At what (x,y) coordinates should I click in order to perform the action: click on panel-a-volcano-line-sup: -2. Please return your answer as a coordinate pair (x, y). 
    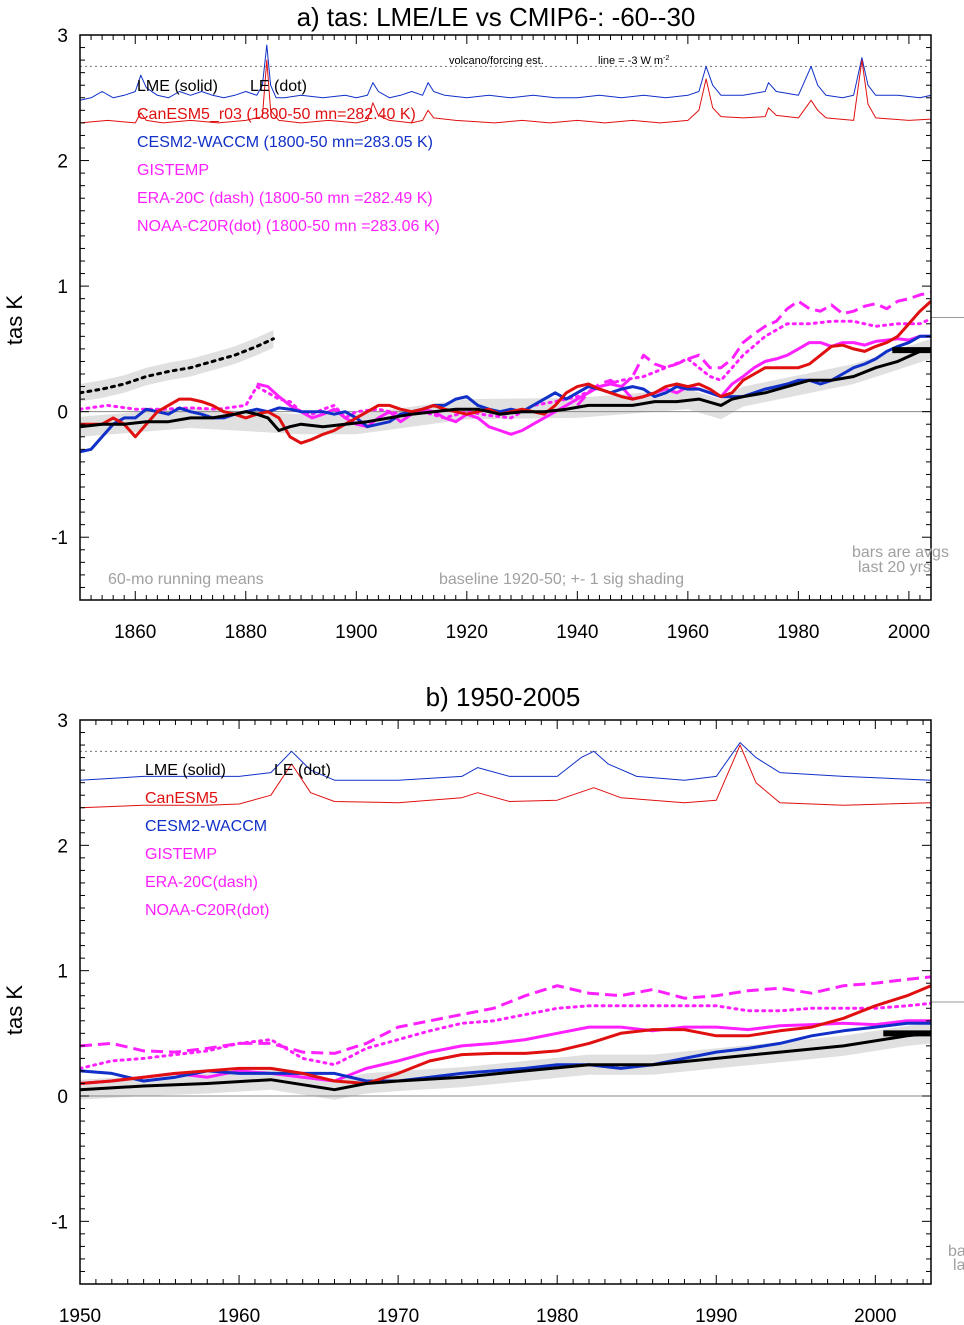
    Looking at the image, I should click on (666, 58).